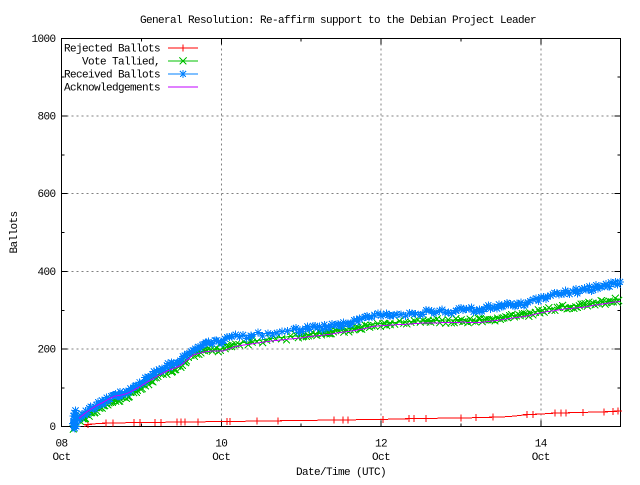 This screenshot has height=485, width=640. What do you see at coordinates (52, 428) in the screenshot?
I see `svg-text: 0` at bounding box center [52, 428].